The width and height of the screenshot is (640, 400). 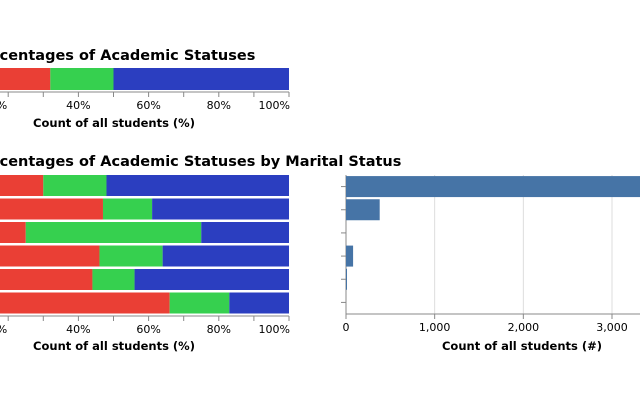 What do you see at coordinates (612, 327) in the screenshot?
I see `x-tick-label: 3,000` at bounding box center [612, 327].